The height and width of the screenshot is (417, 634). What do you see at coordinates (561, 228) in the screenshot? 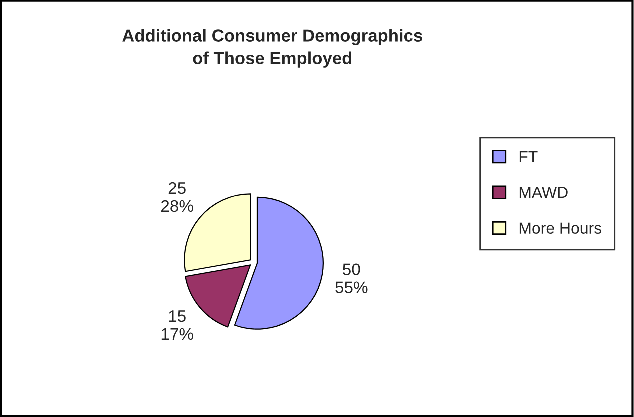
I see `legend-label: More Hours` at bounding box center [561, 228].